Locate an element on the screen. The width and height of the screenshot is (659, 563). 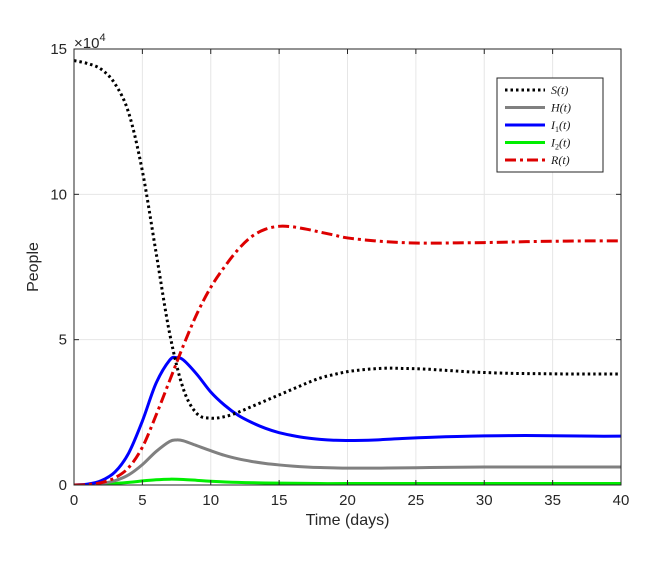
legend-label: I1(t) is located at coordinates (560, 126).